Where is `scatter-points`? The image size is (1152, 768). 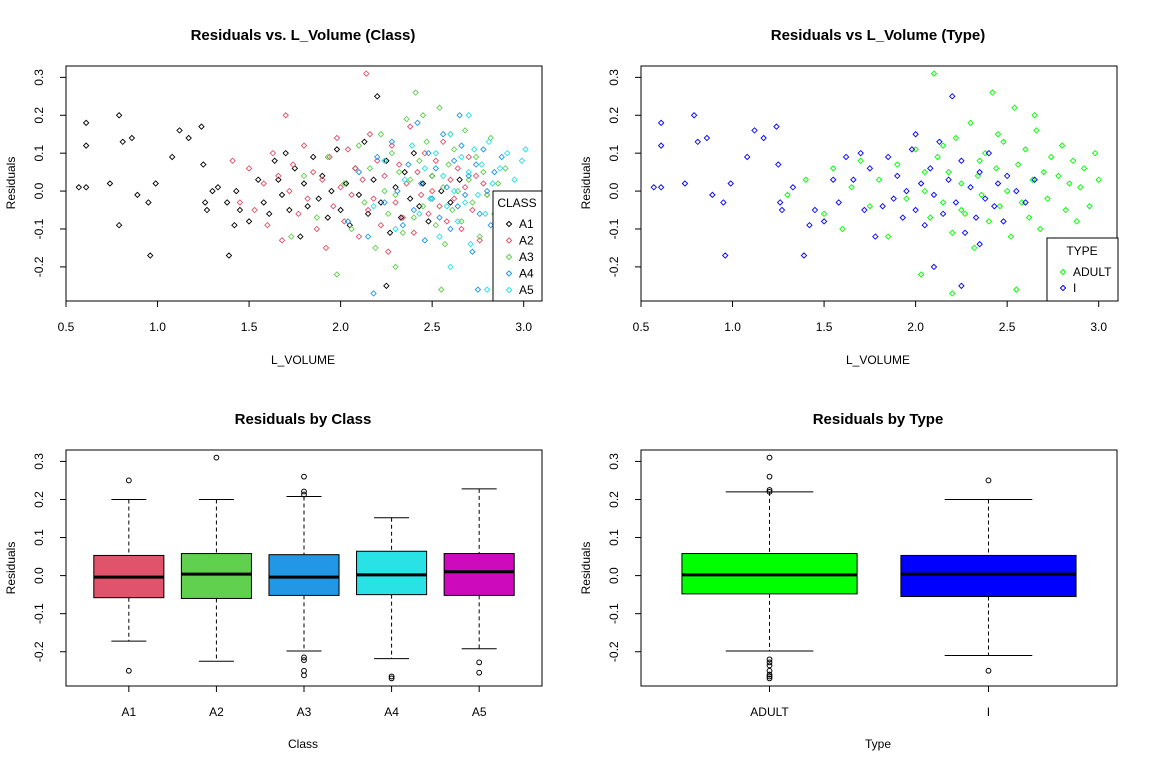
scatter-points is located at coordinates (302, 183).